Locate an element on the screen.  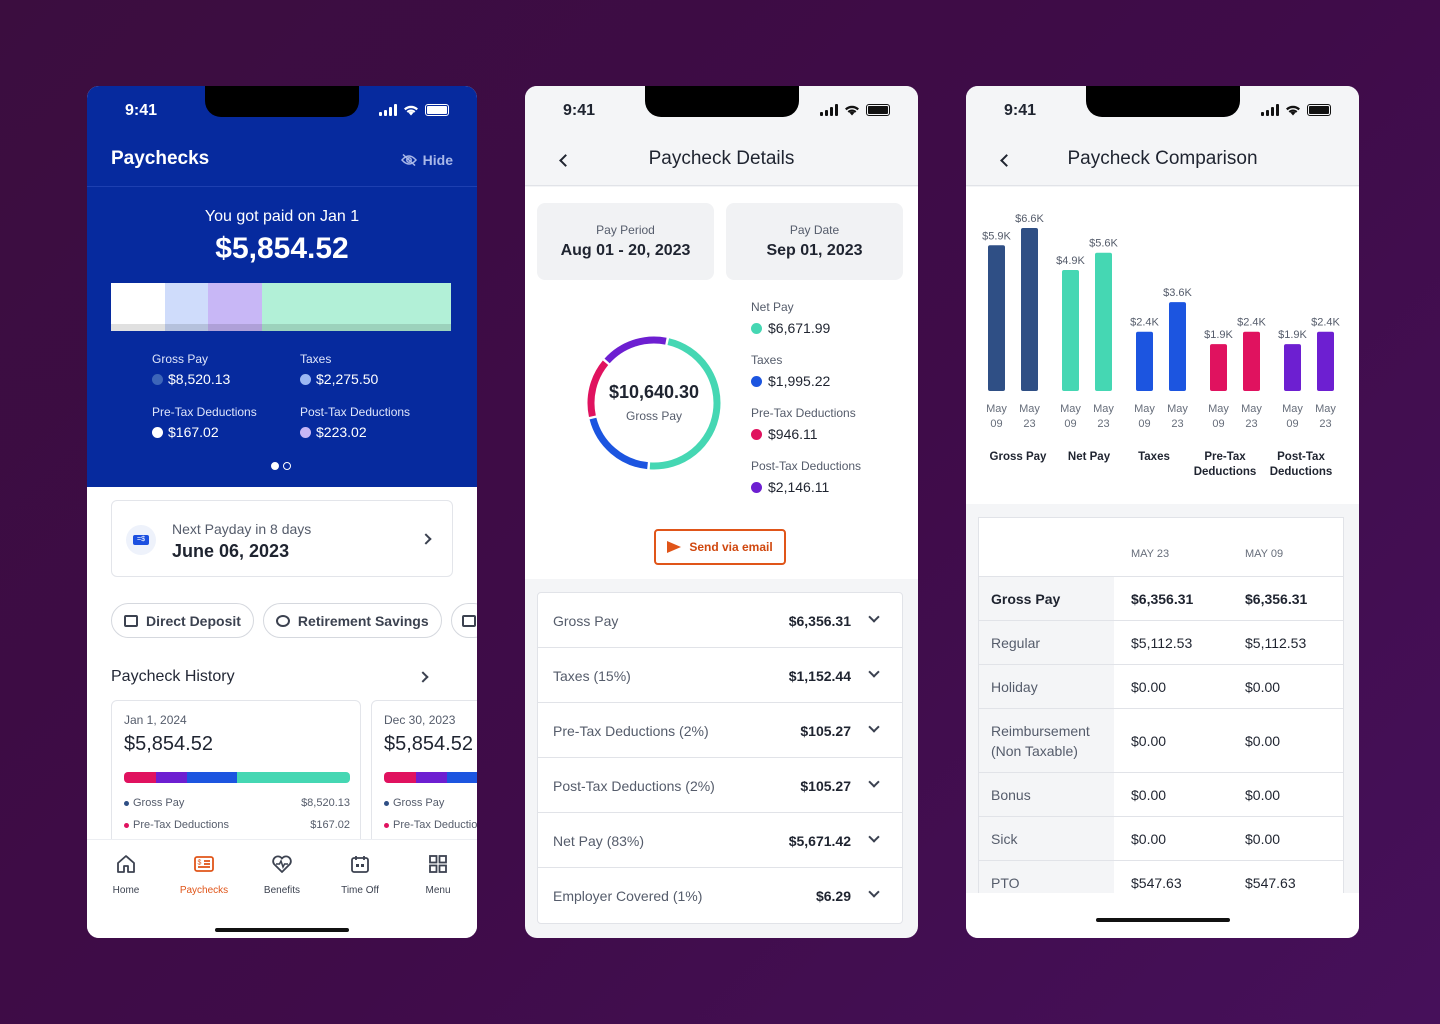
next-payday-date: June 06, 2023 is located at coordinates (231, 551).